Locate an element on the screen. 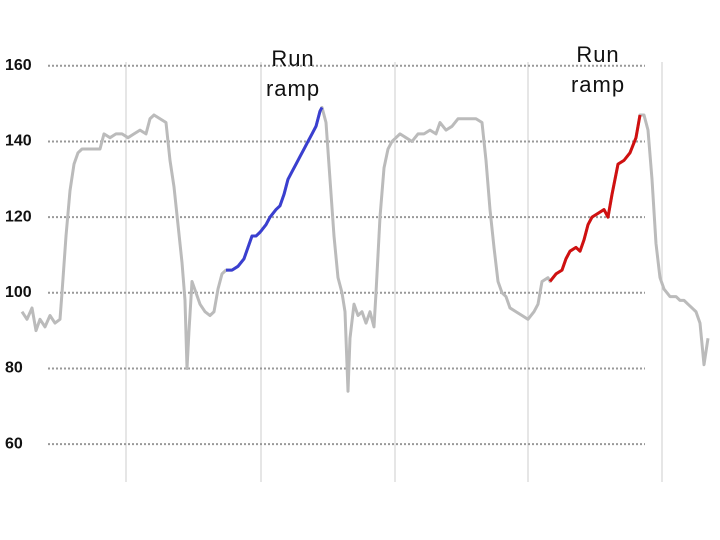 The height and width of the screenshot is (540, 720). y-tick-label: 160 is located at coordinates (18, 65).